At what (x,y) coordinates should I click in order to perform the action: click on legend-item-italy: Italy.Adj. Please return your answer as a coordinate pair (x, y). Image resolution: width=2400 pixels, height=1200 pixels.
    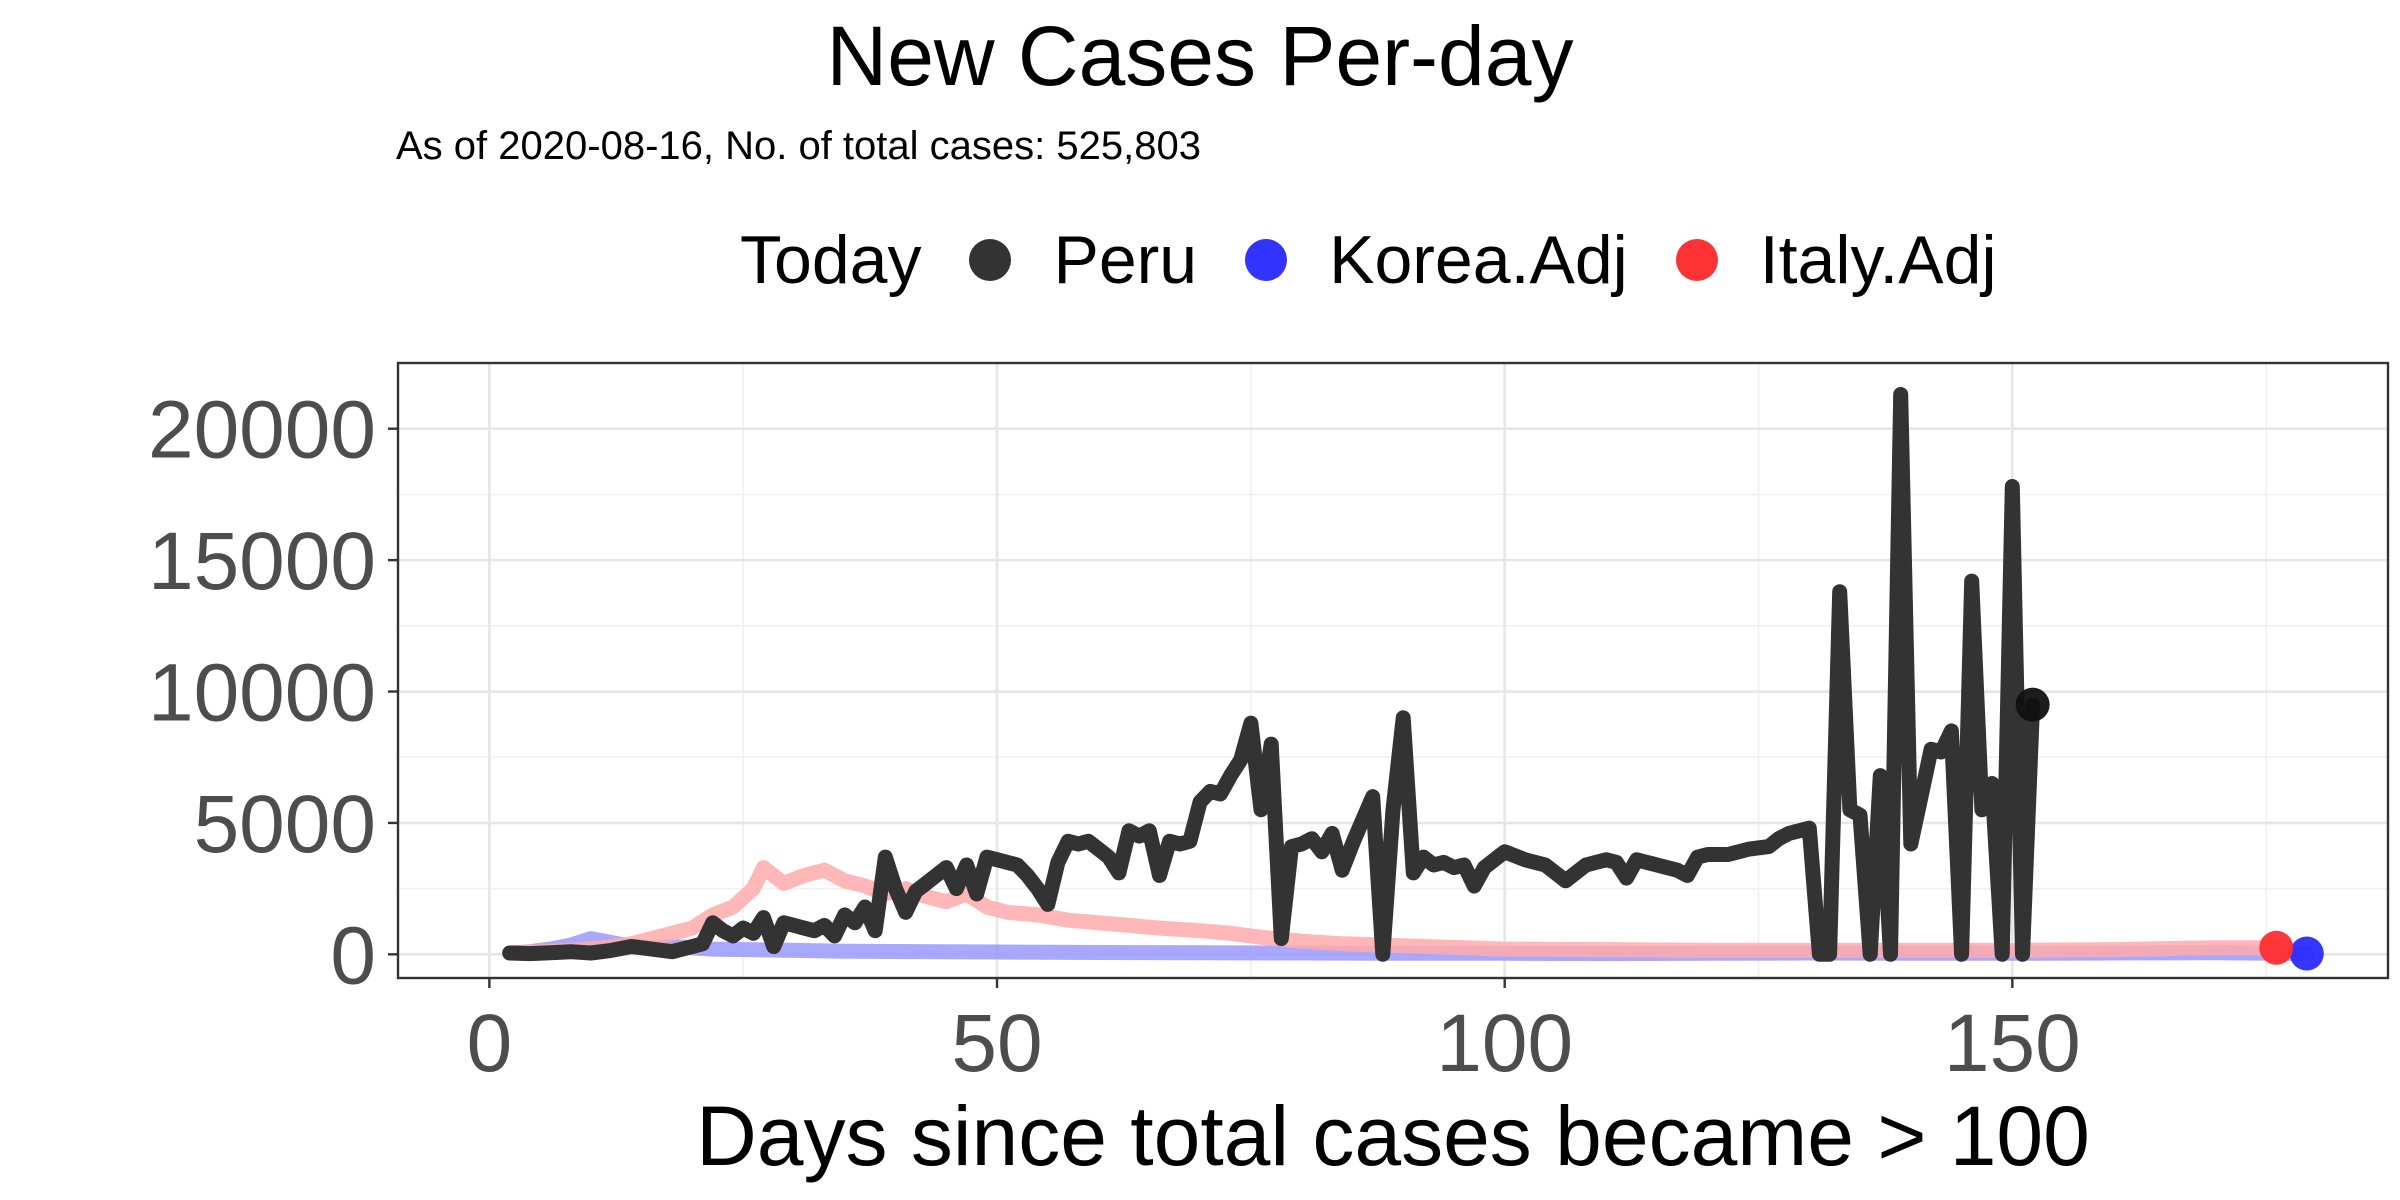
    Looking at the image, I should click on (1836, 260).